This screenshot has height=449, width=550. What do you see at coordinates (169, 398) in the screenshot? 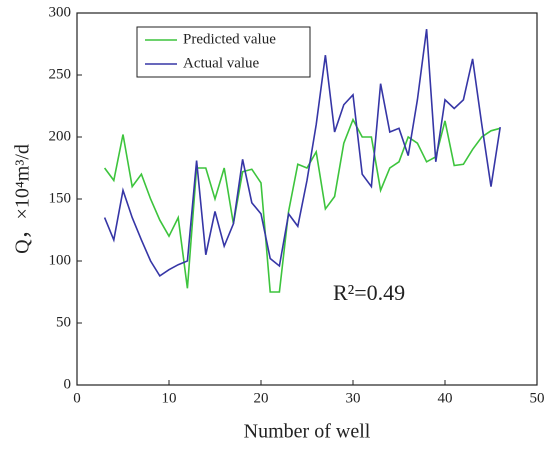
I see `x-tick-label: 10` at bounding box center [169, 398].